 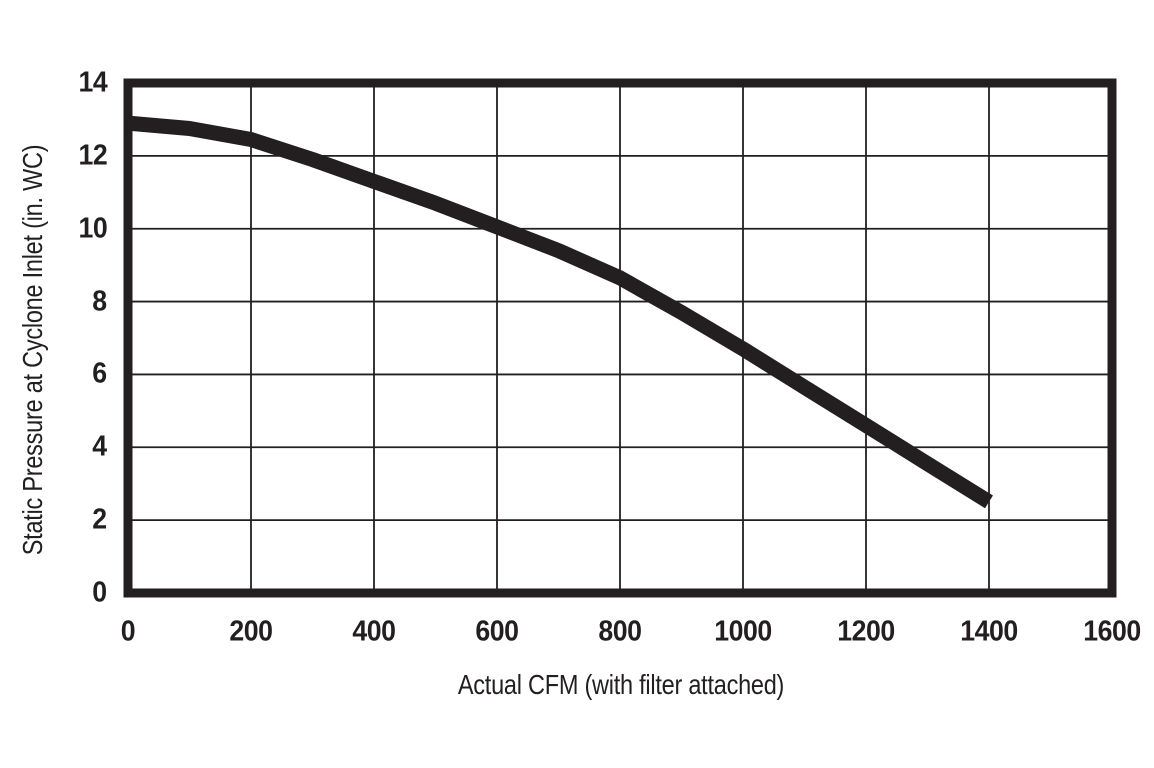 What do you see at coordinates (251, 631) in the screenshot?
I see `x-tick-label: 200` at bounding box center [251, 631].